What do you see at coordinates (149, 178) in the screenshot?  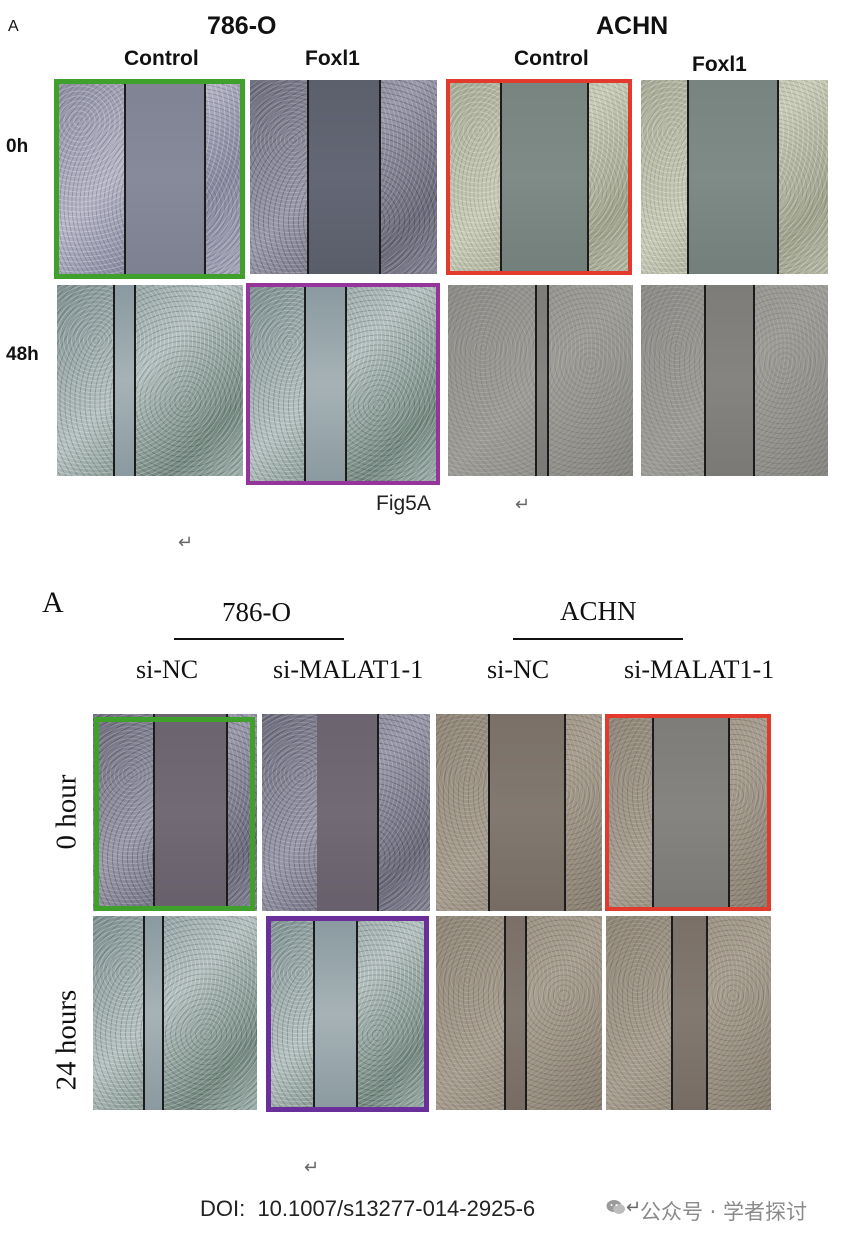 I see `figure-a-image-786o-control-0h` at bounding box center [149, 178].